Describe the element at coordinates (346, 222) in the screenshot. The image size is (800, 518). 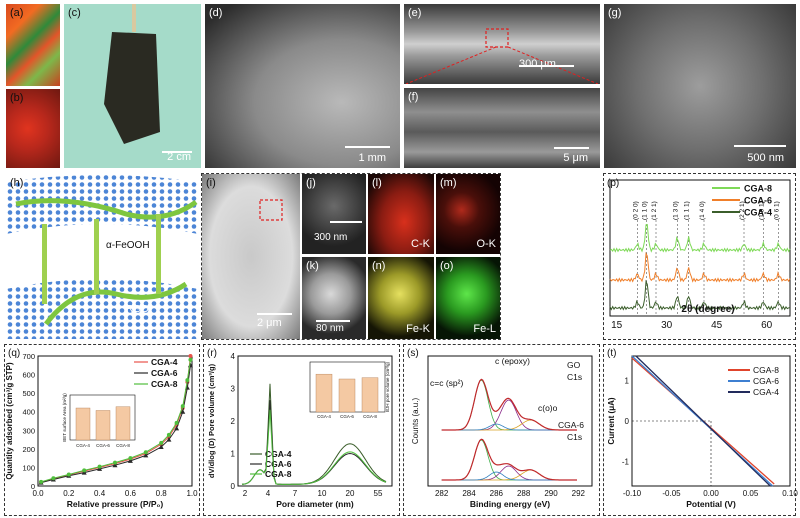
I see `panel-j-scale-bar` at that location.